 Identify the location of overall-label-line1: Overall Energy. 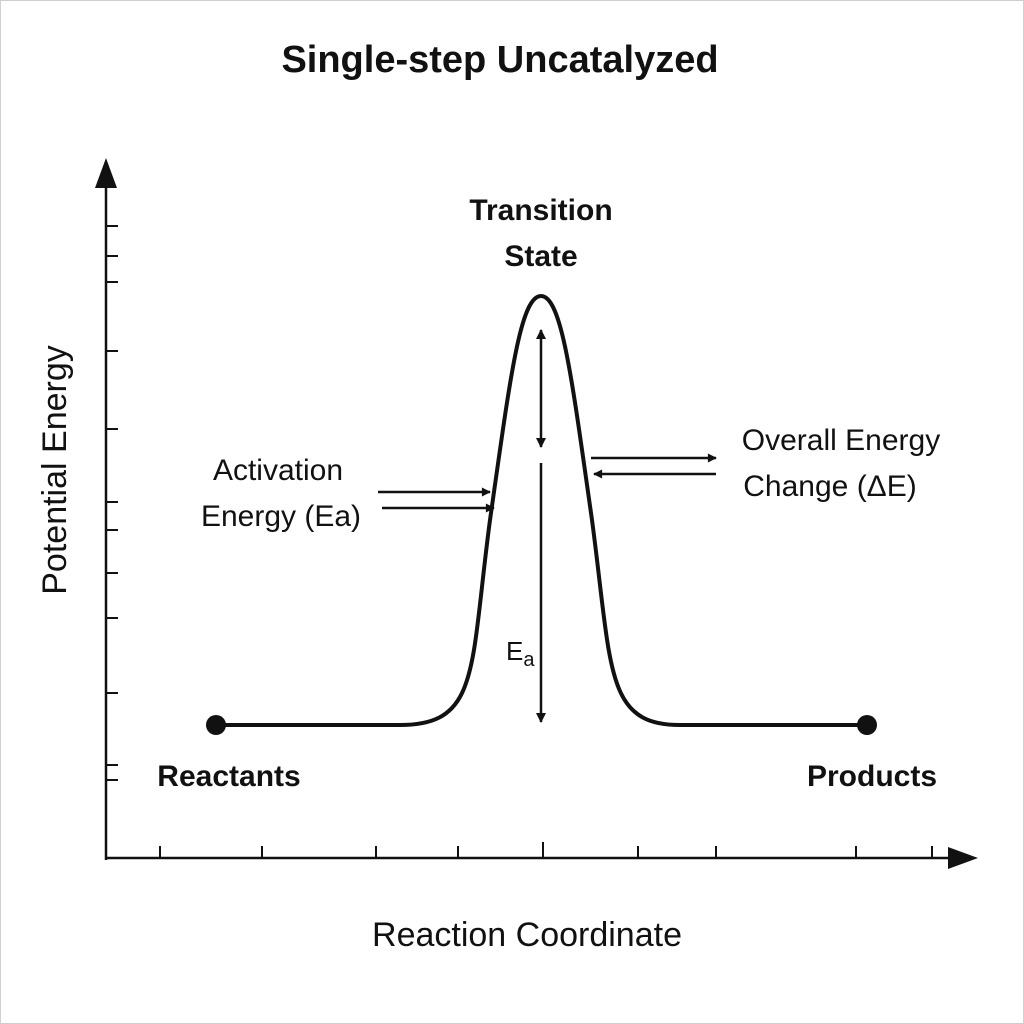
(841, 440).